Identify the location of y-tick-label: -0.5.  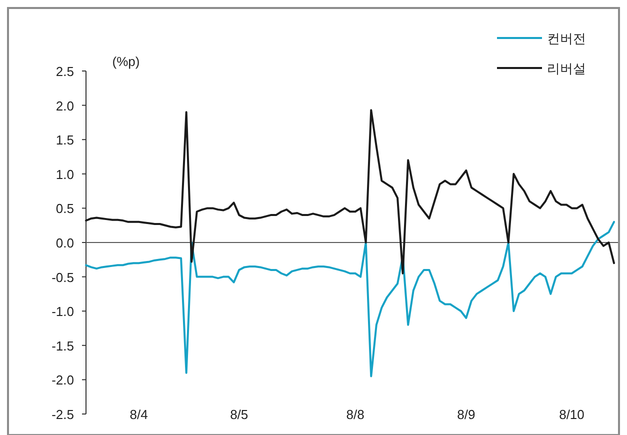
(63, 277).